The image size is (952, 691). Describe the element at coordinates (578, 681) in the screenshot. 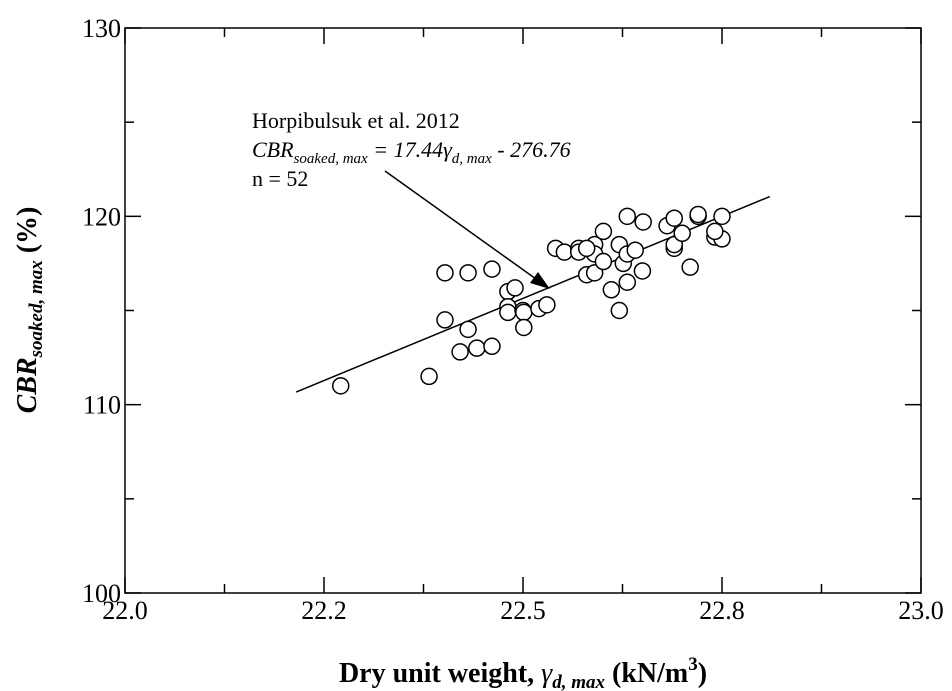

I see `xlabel-sub: d, max` at that location.